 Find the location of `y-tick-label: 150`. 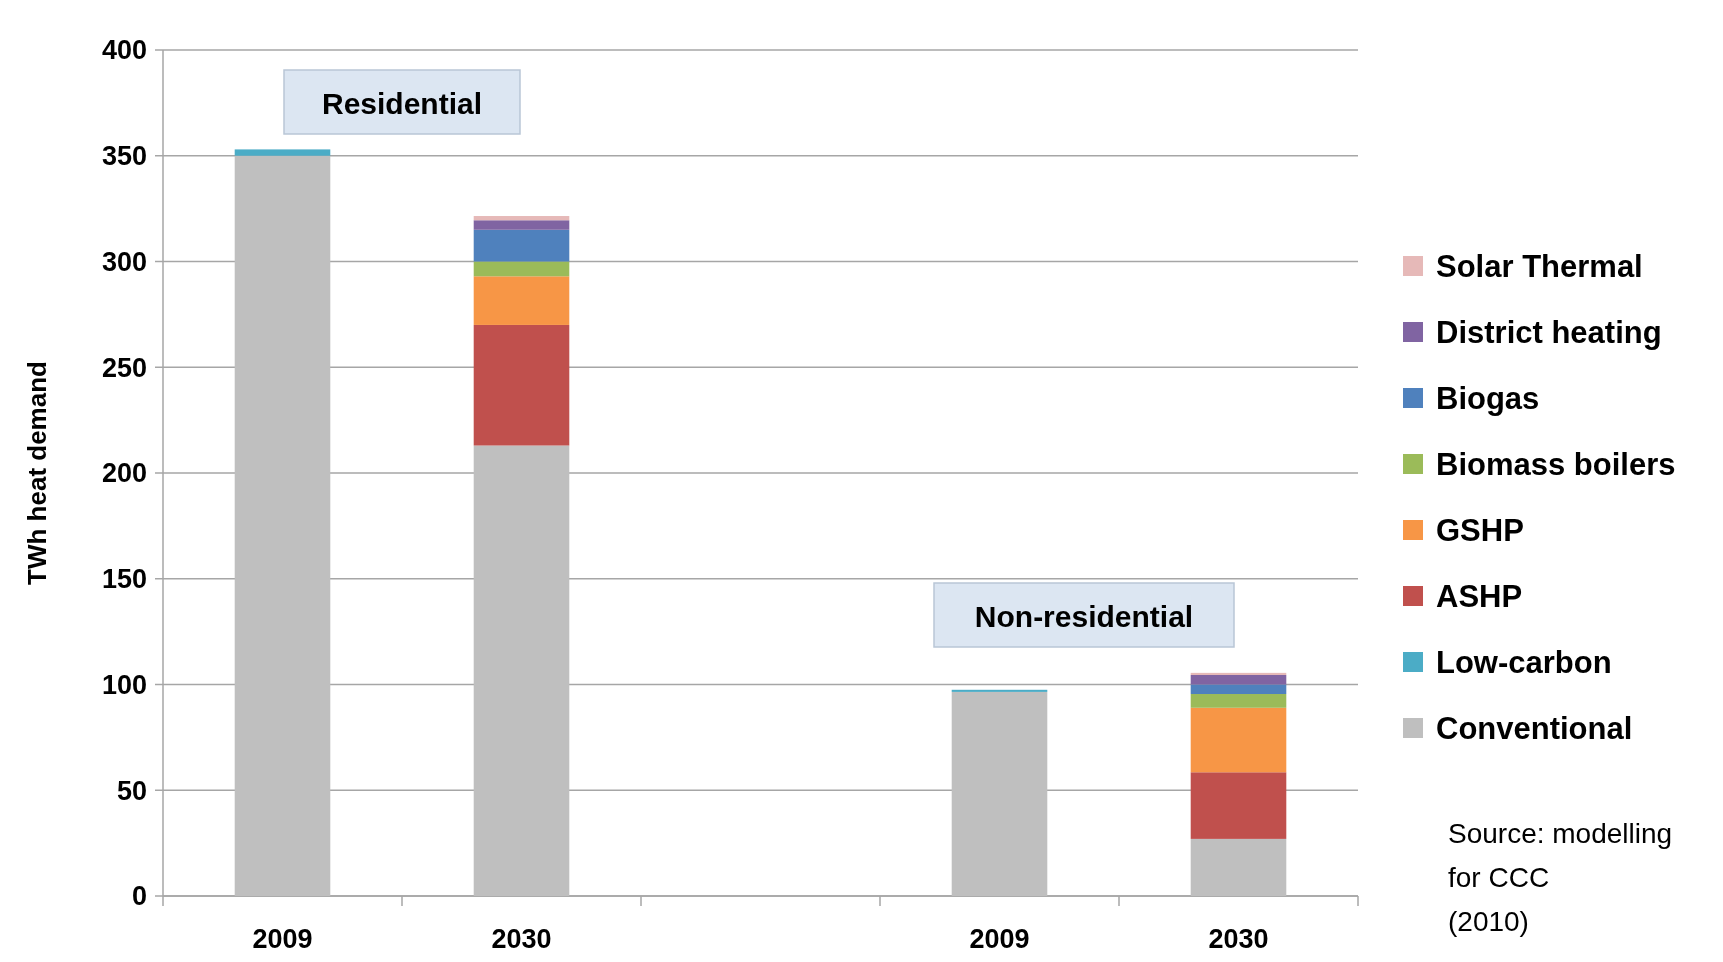

y-tick-label: 150 is located at coordinates (124, 579).